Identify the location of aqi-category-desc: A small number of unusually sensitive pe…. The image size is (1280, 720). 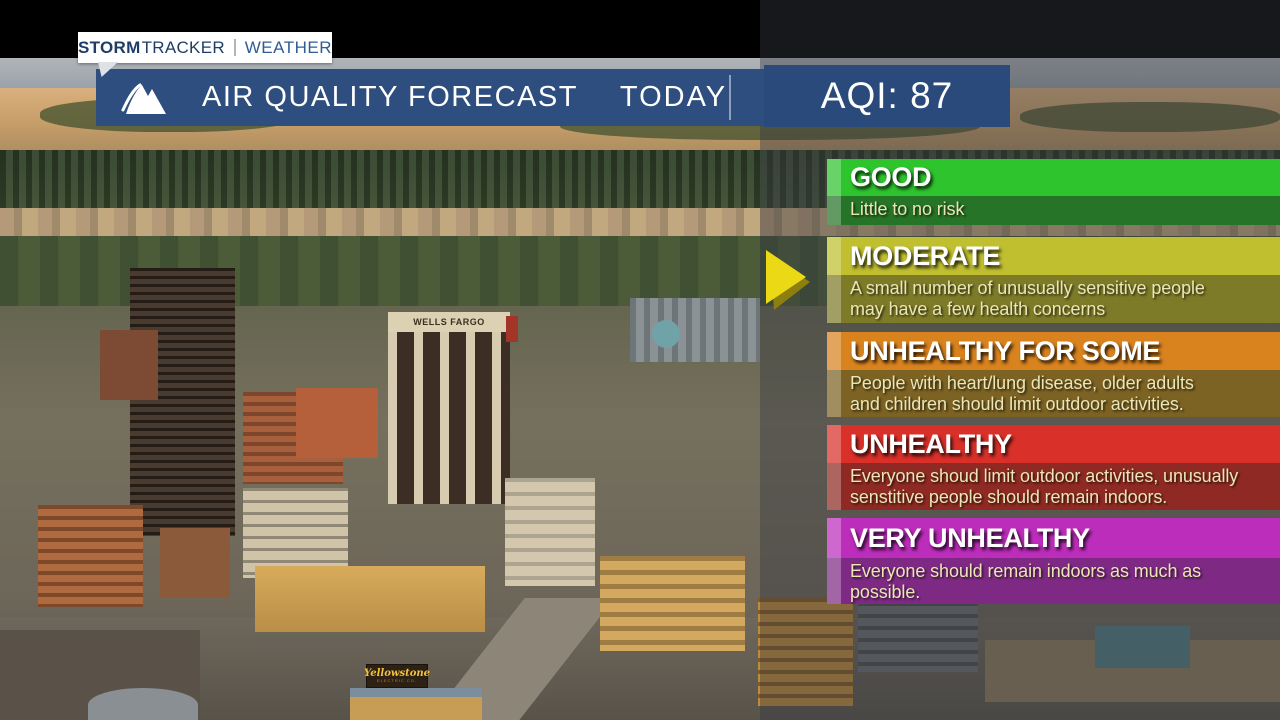
(1027, 298).